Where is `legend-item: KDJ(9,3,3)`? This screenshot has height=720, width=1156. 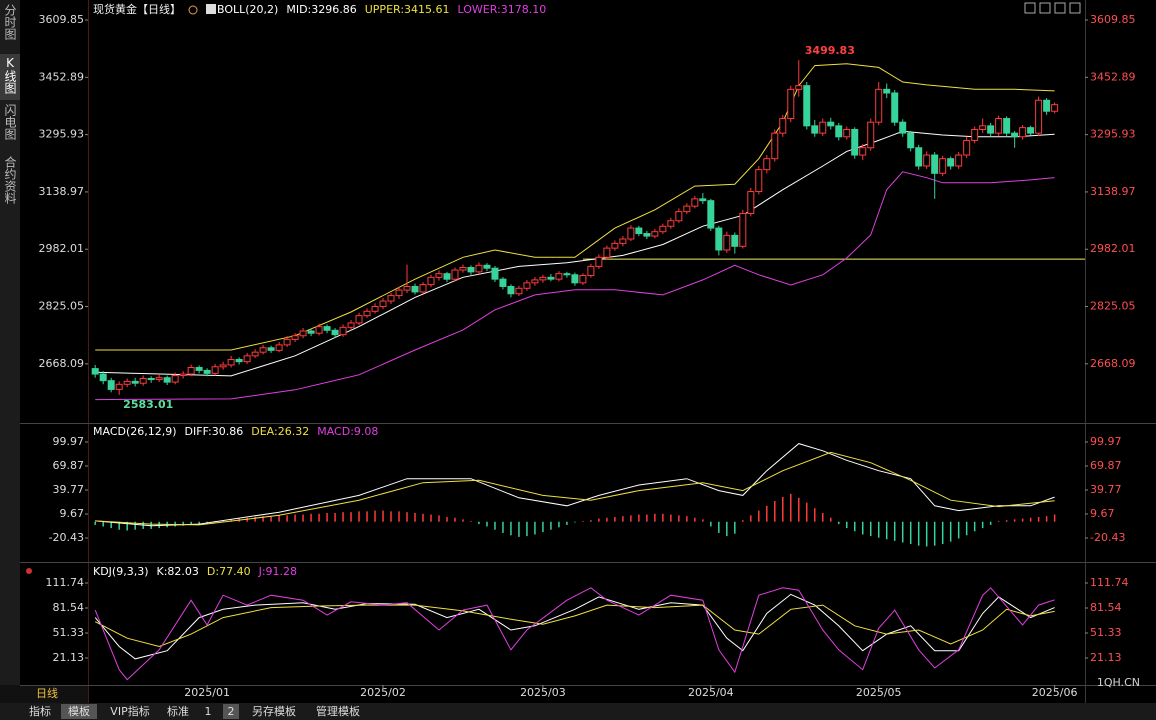
legend-item: KDJ(9,3,3) is located at coordinates (121, 571).